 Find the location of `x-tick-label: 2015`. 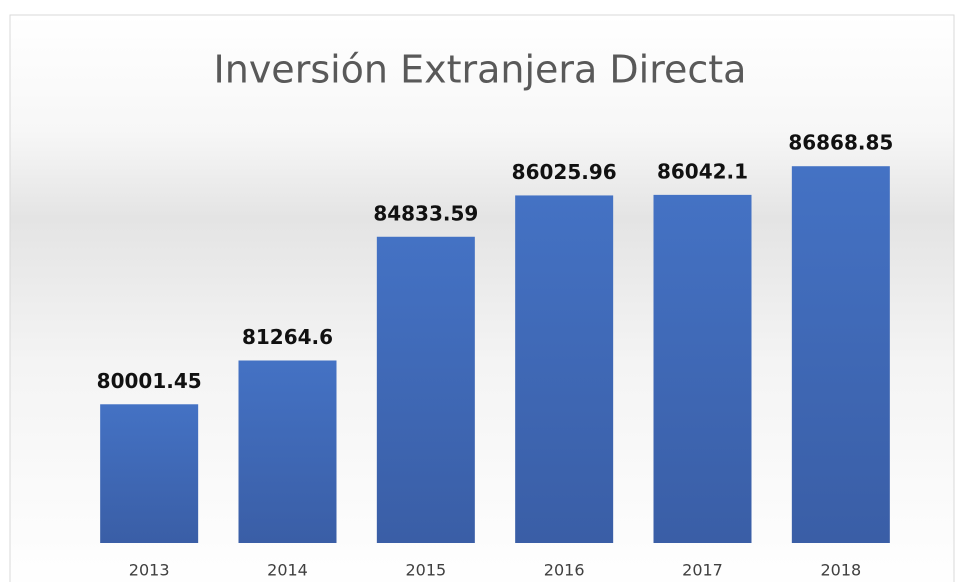

x-tick-label: 2015 is located at coordinates (425, 570).